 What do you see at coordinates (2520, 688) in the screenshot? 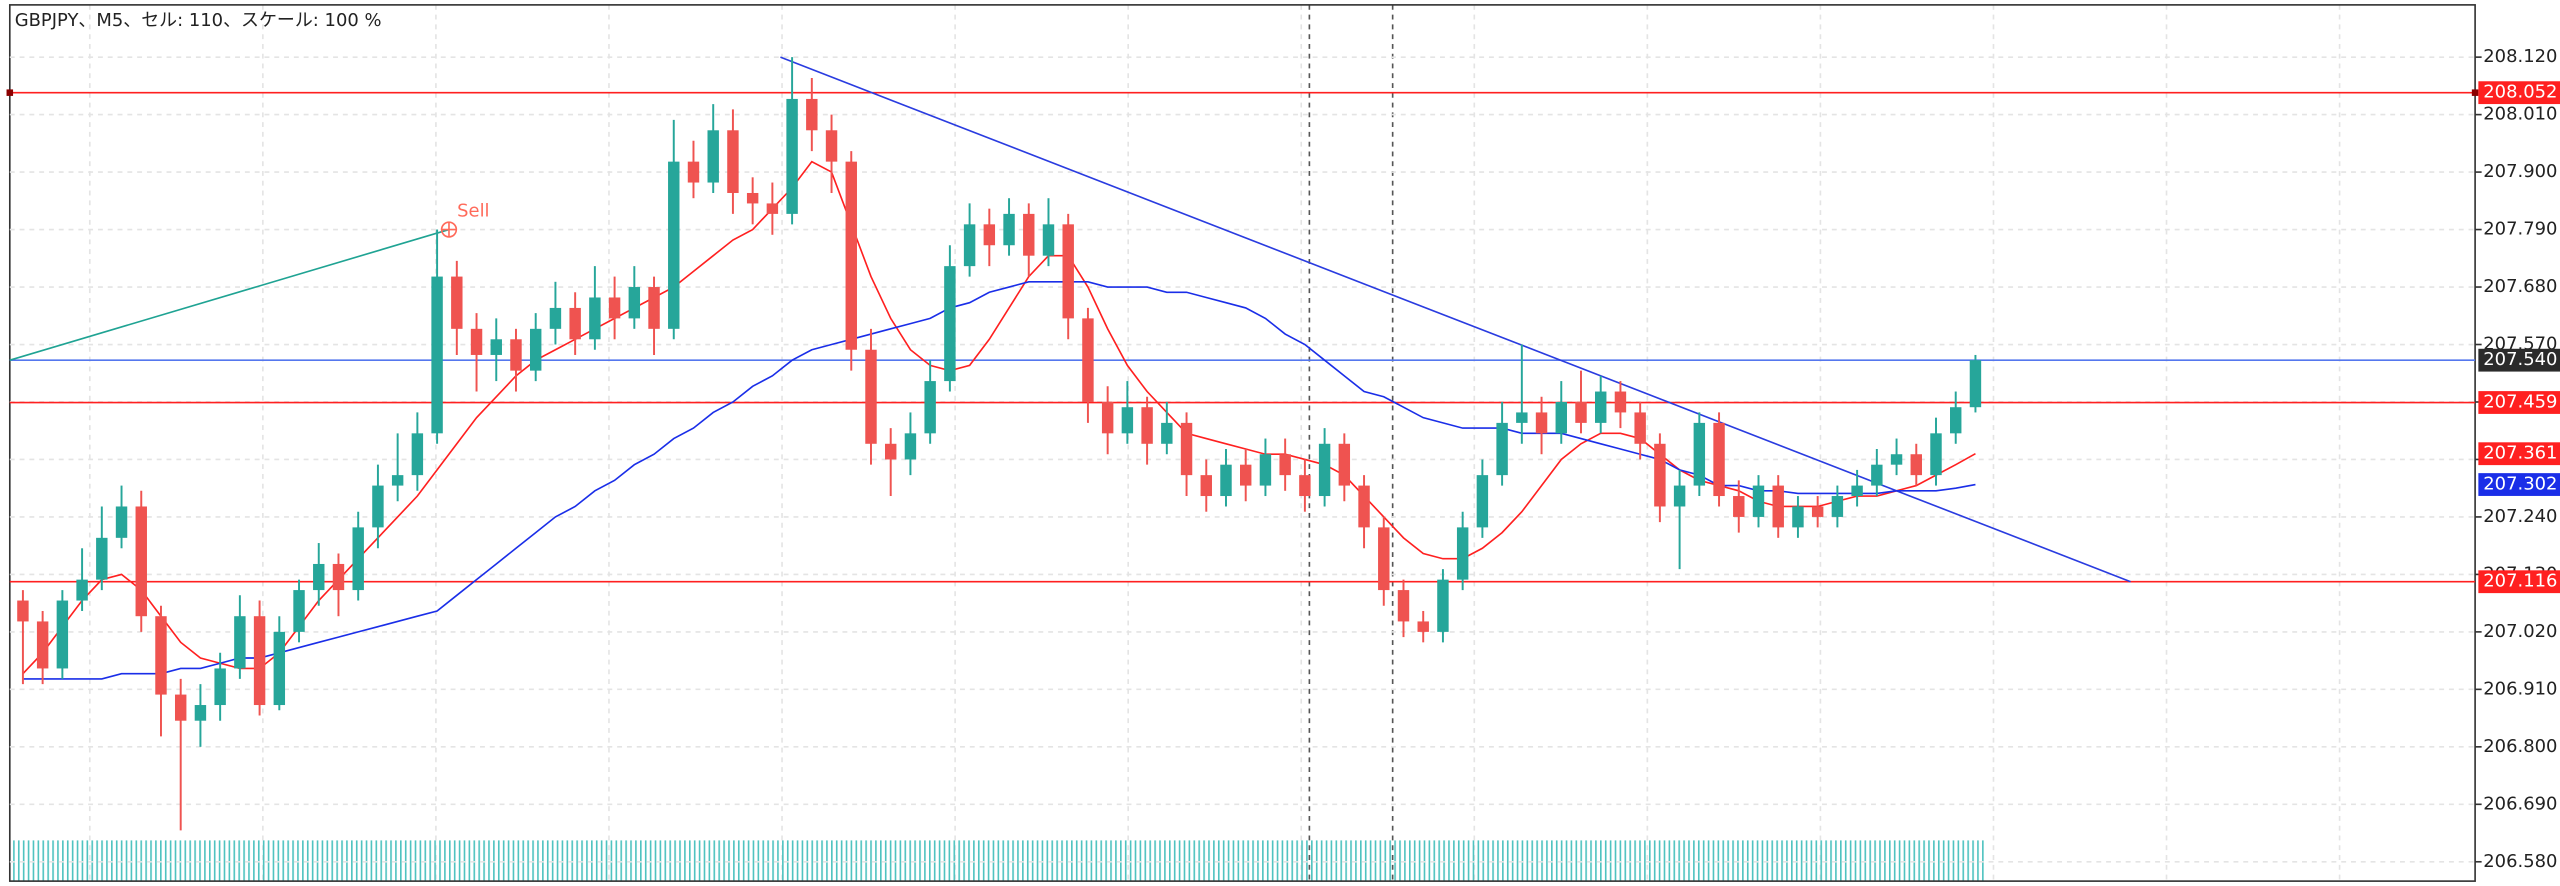
I see `y-tick-label: 206.910` at bounding box center [2520, 688].